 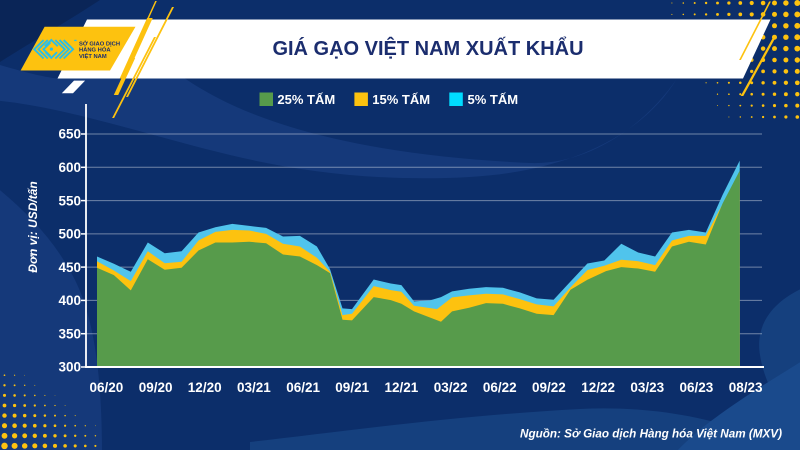 What do you see at coordinates (306, 99) in the screenshot?
I see `svg-text: 25% TẤM` at bounding box center [306, 99].